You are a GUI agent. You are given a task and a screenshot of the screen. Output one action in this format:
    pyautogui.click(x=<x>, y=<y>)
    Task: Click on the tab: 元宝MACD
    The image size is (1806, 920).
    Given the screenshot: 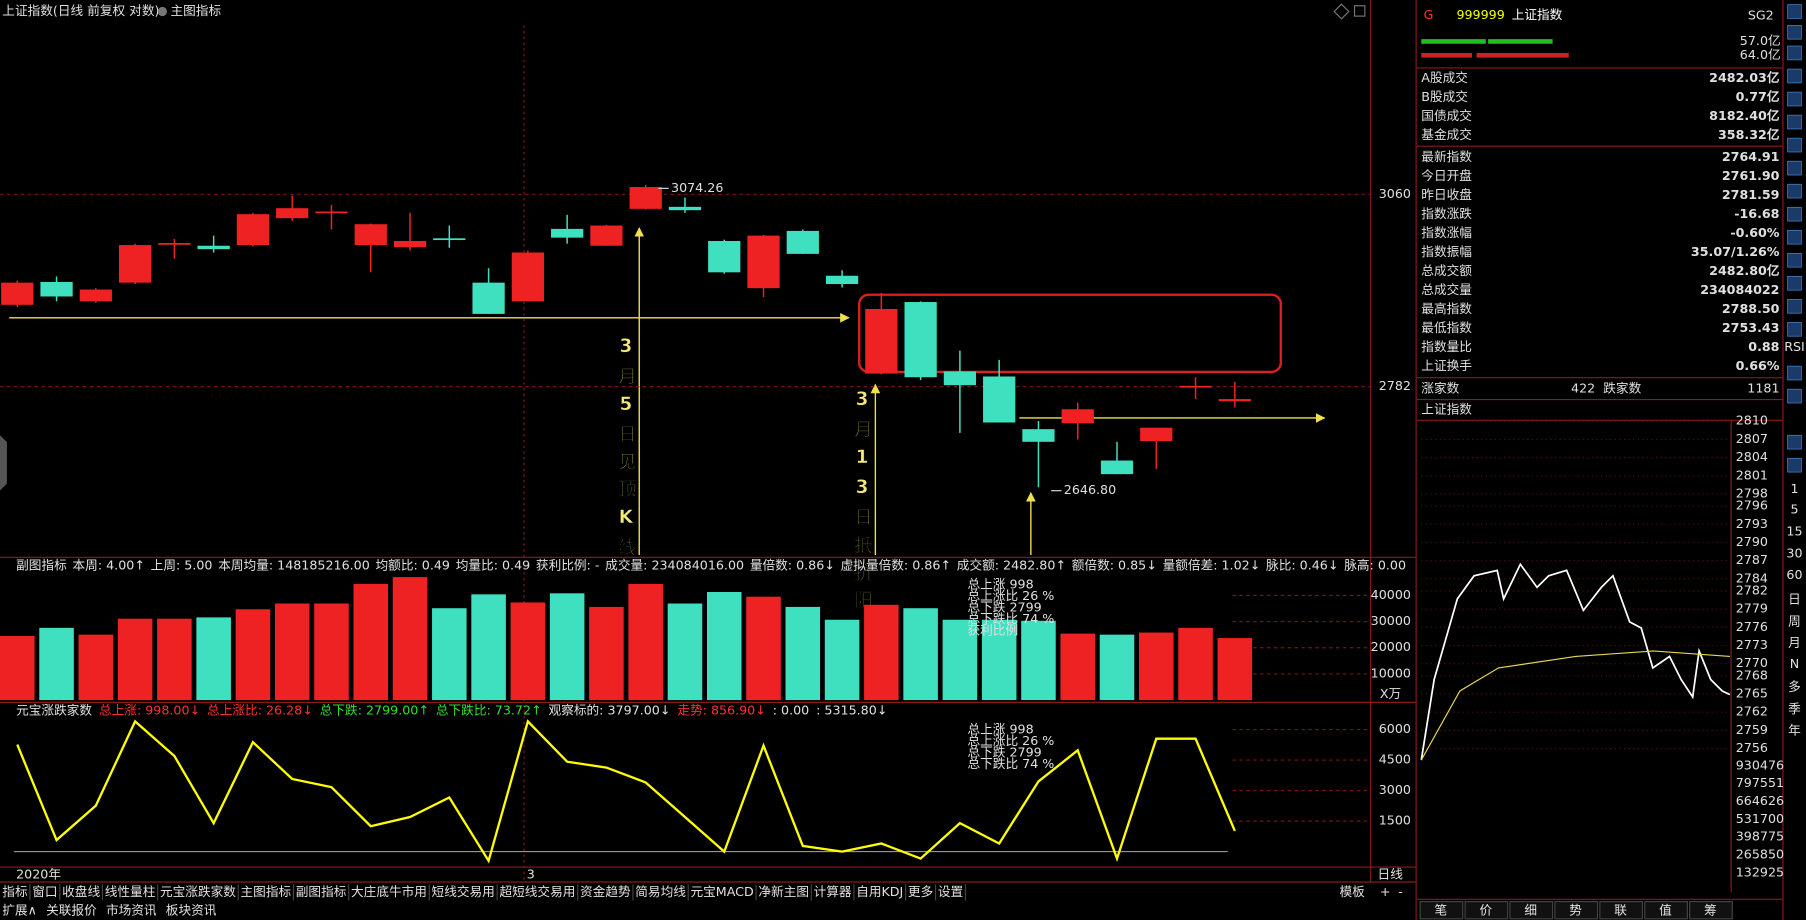 What is the action you would take?
    pyautogui.click(x=721, y=891)
    